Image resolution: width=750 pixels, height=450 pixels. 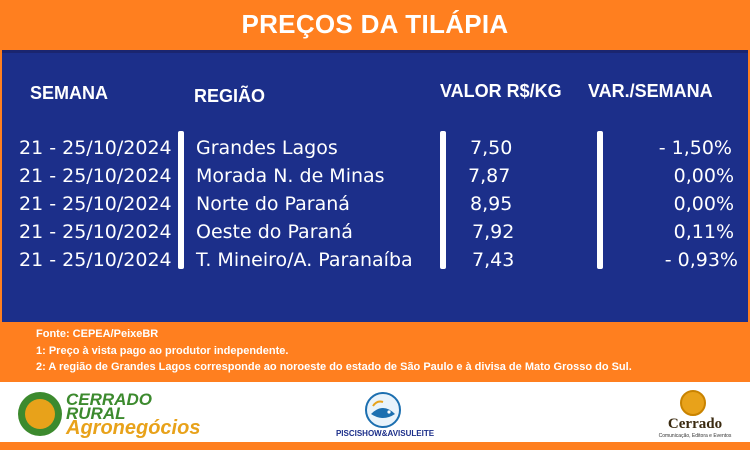 What do you see at coordinates (493, 232) in the screenshot?
I see `cell-value: 7,92` at bounding box center [493, 232].